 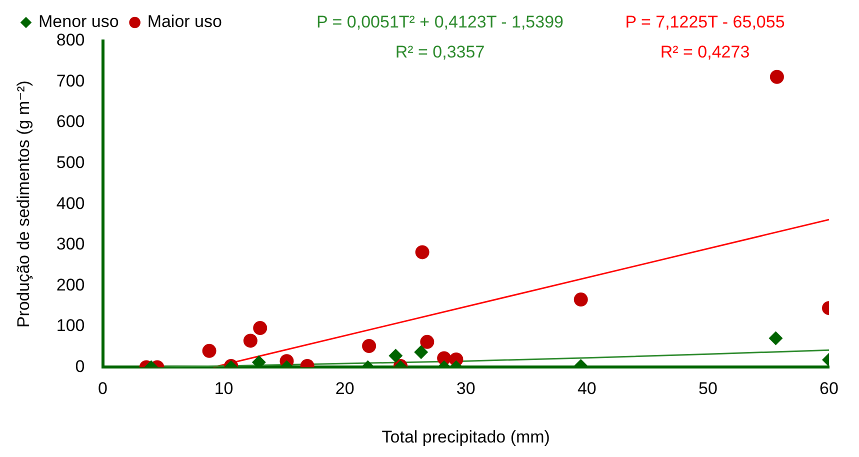 What do you see at coordinates (705, 22) in the screenshot?
I see `text: P = 7,1225T - 65,055` at bounding box center [705, 22].